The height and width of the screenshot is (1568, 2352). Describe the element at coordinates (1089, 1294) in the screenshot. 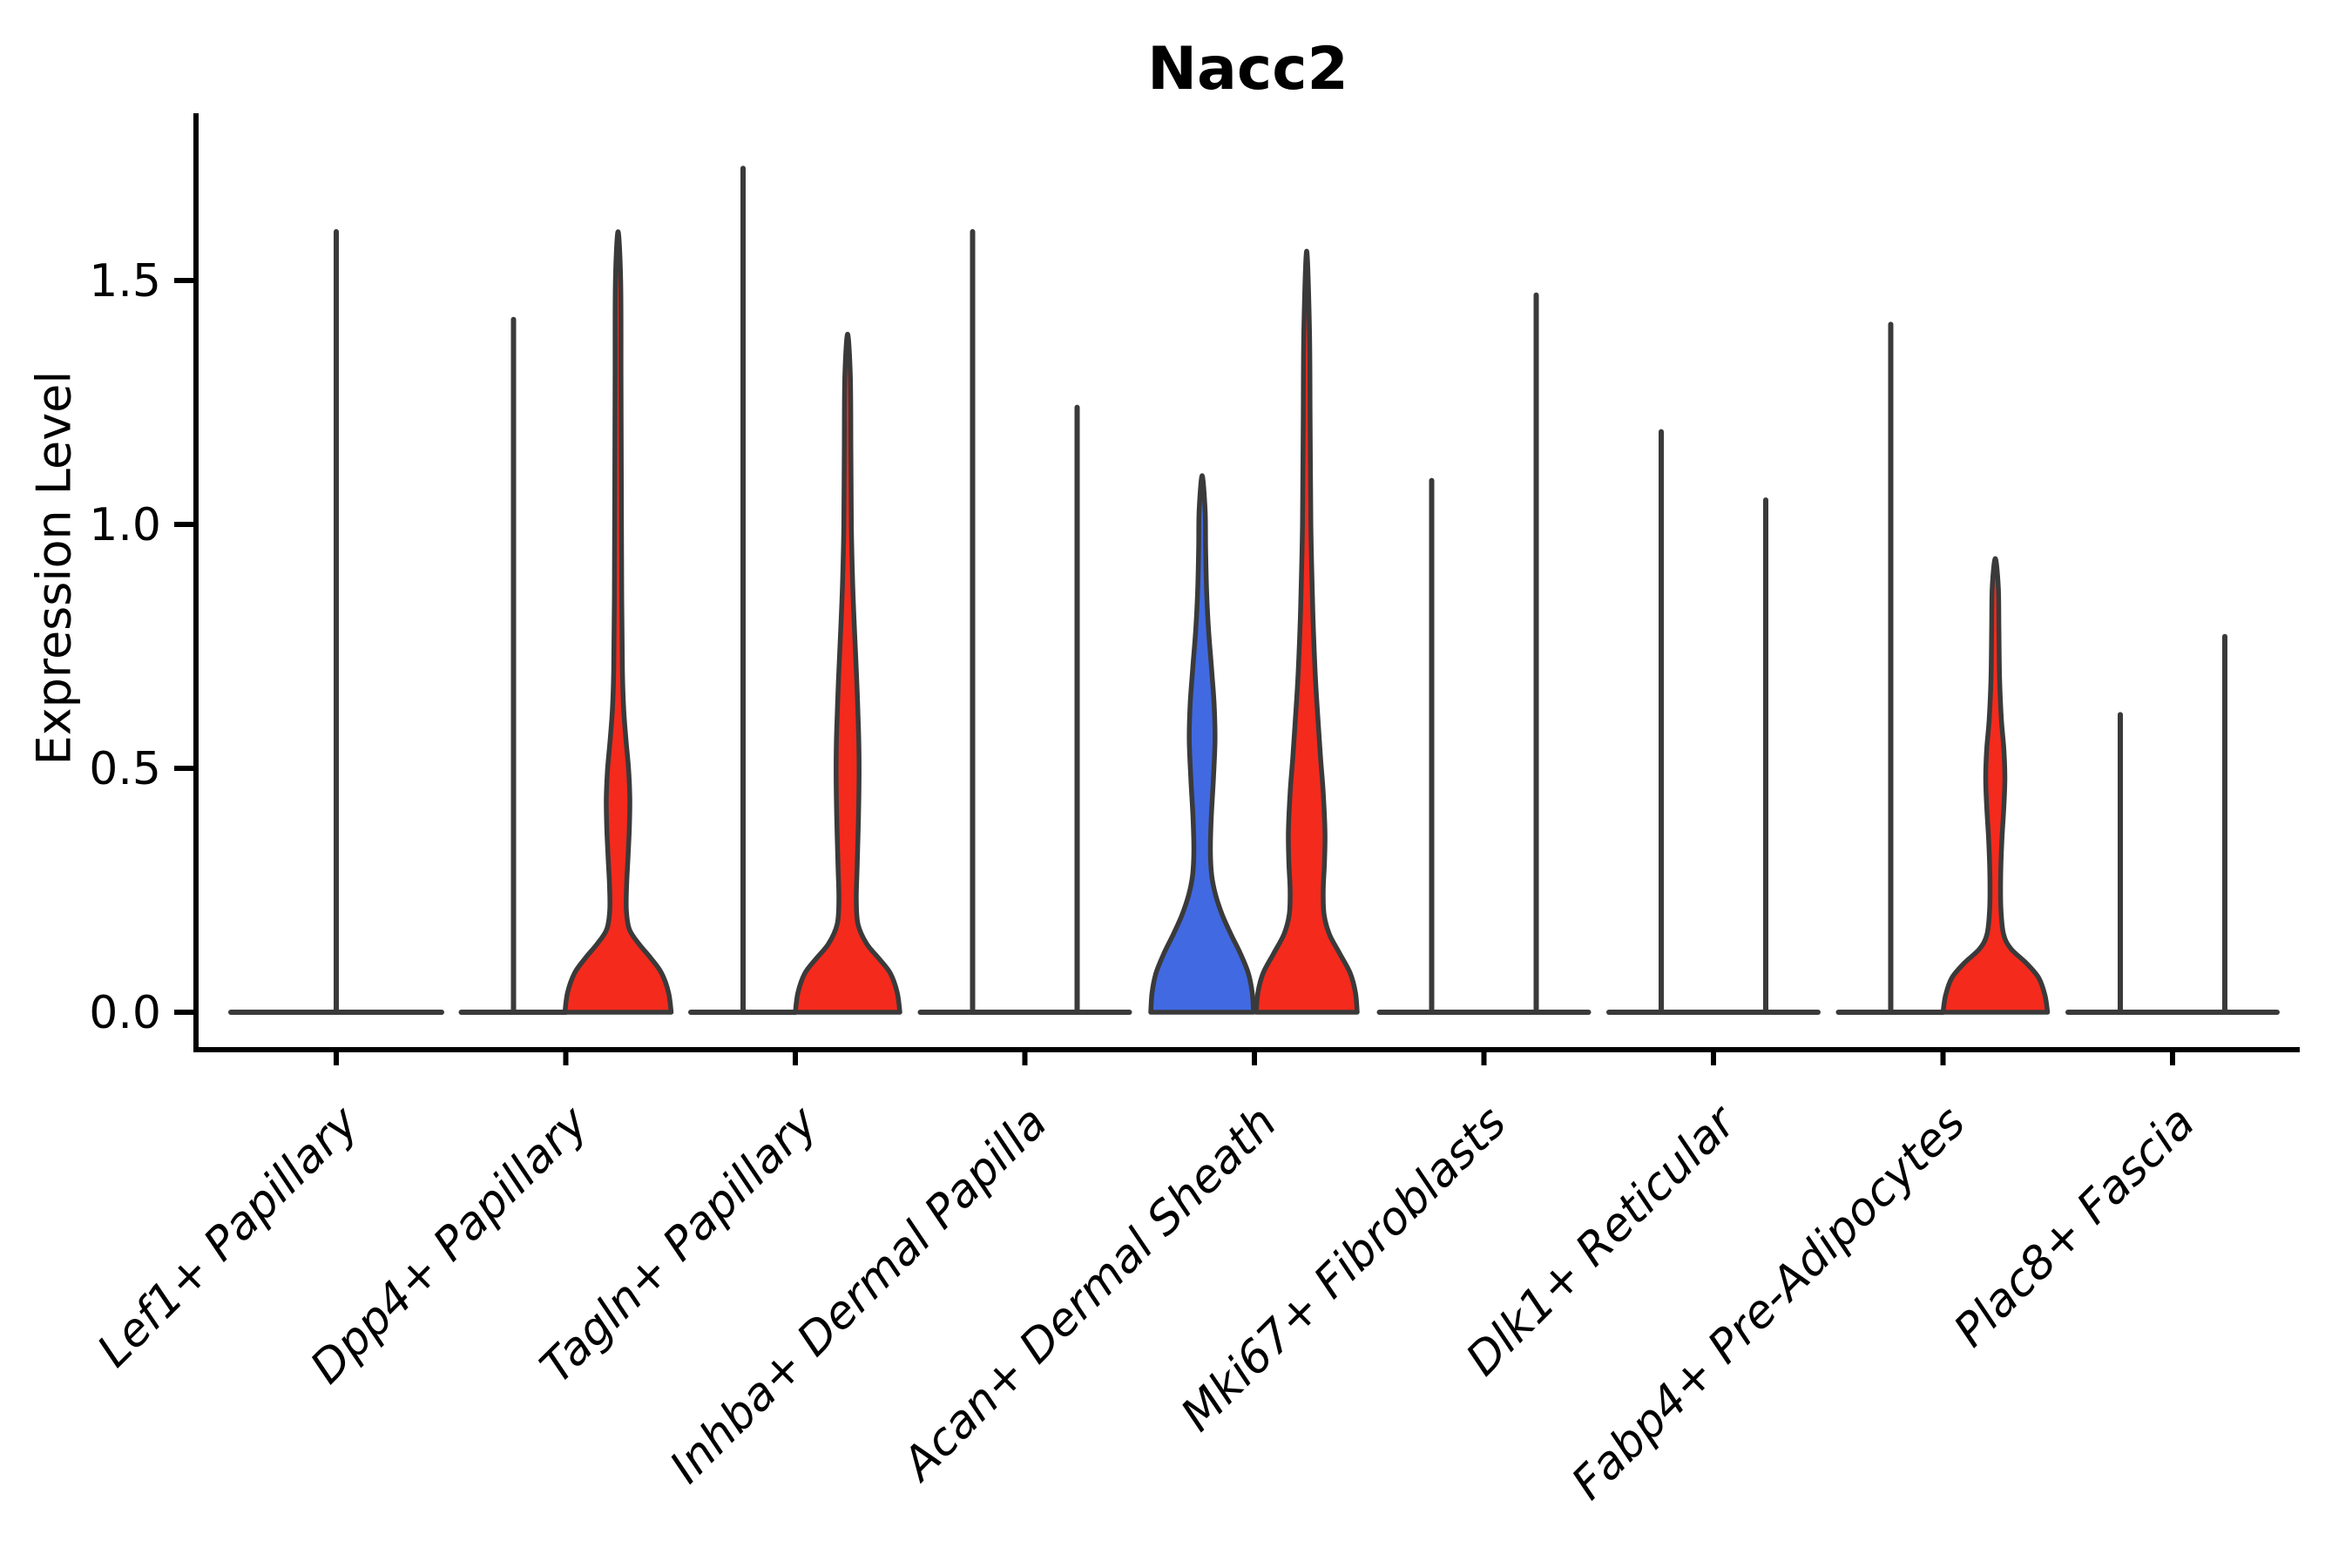

I see `x-category-label: Acan+ Dermal Sheath` at that location.